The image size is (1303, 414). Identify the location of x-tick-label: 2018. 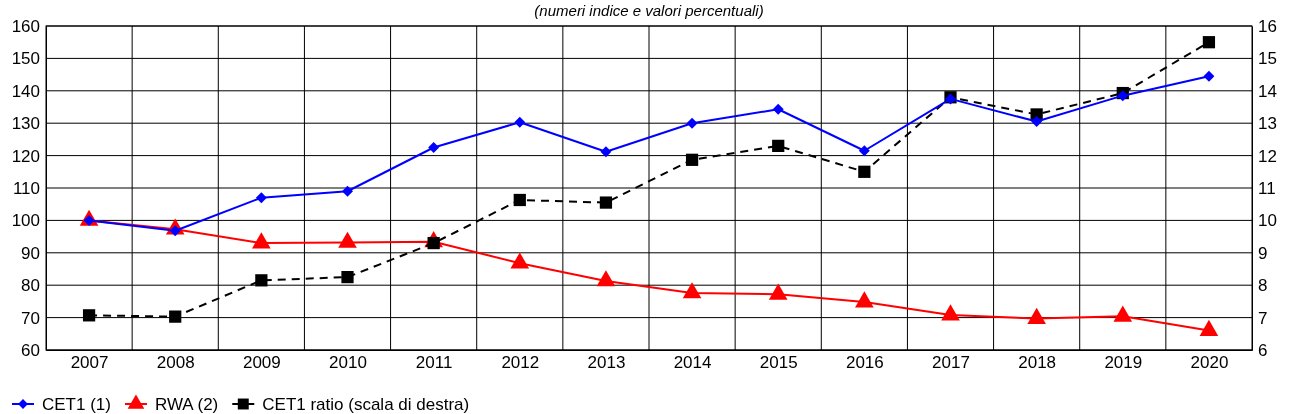
(1037, 363).